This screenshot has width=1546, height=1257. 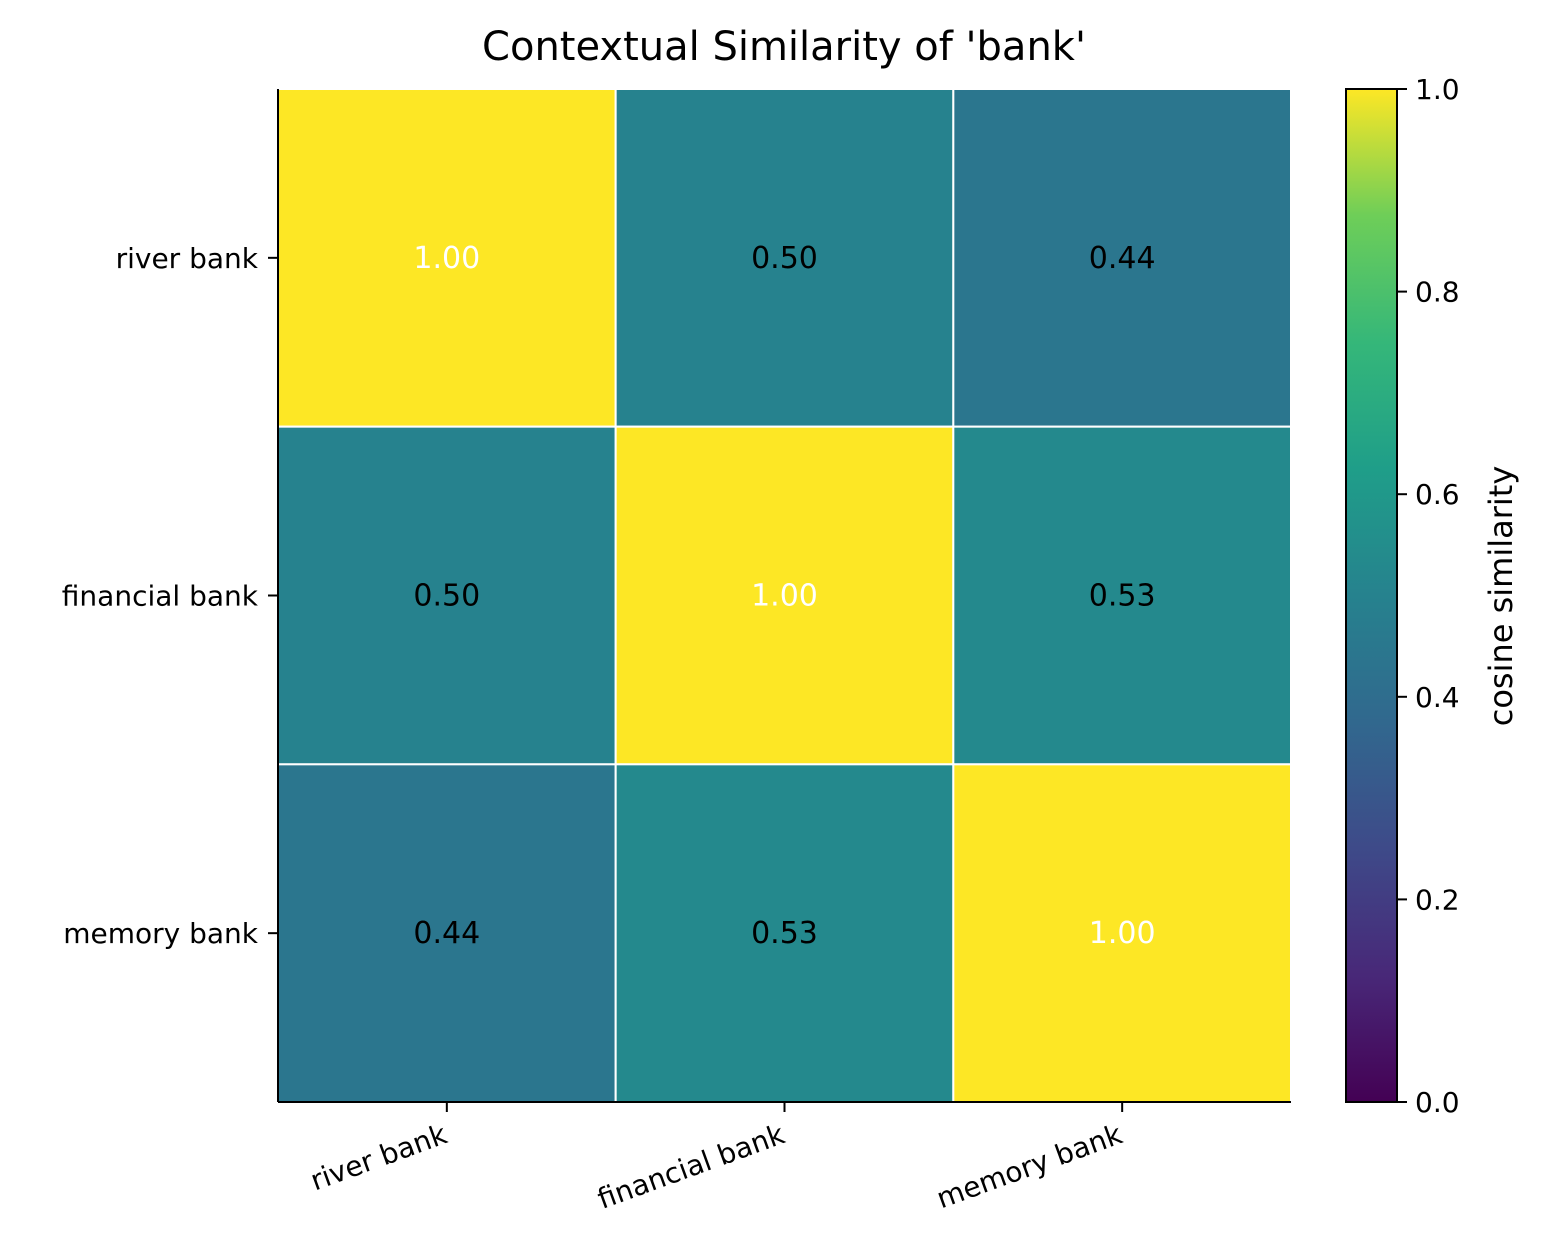 I want to click on y-tick-label: river bank, so click(x=187, y=258).